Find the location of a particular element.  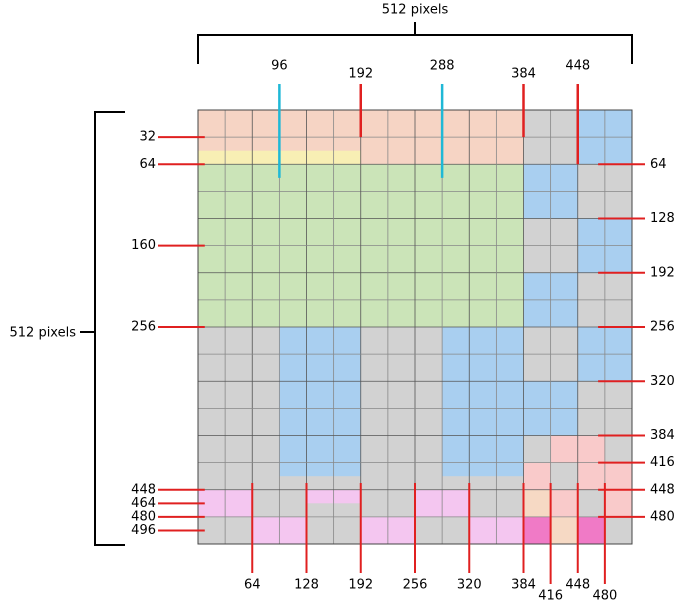

right-marker-label: 256 is located at coordinates (662, 327).